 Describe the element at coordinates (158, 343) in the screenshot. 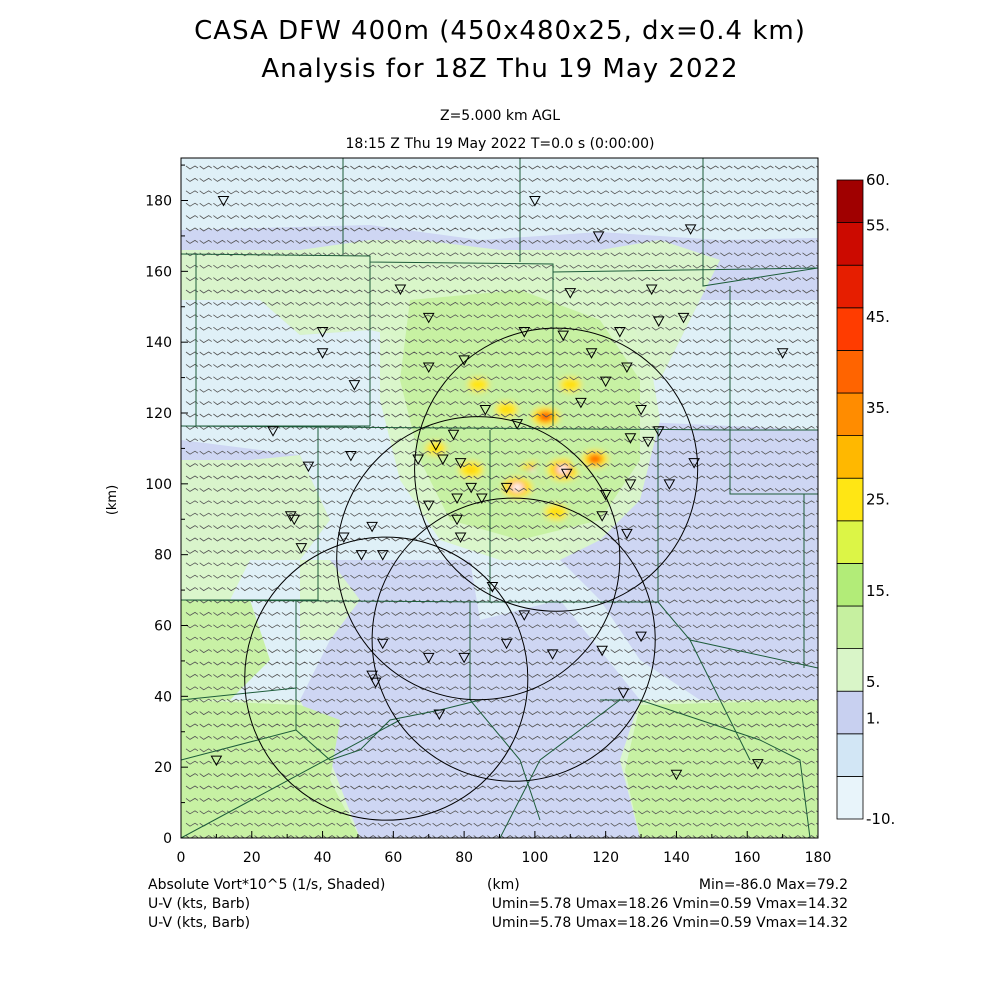

I see `y-tick-label-140: 140` at that location.